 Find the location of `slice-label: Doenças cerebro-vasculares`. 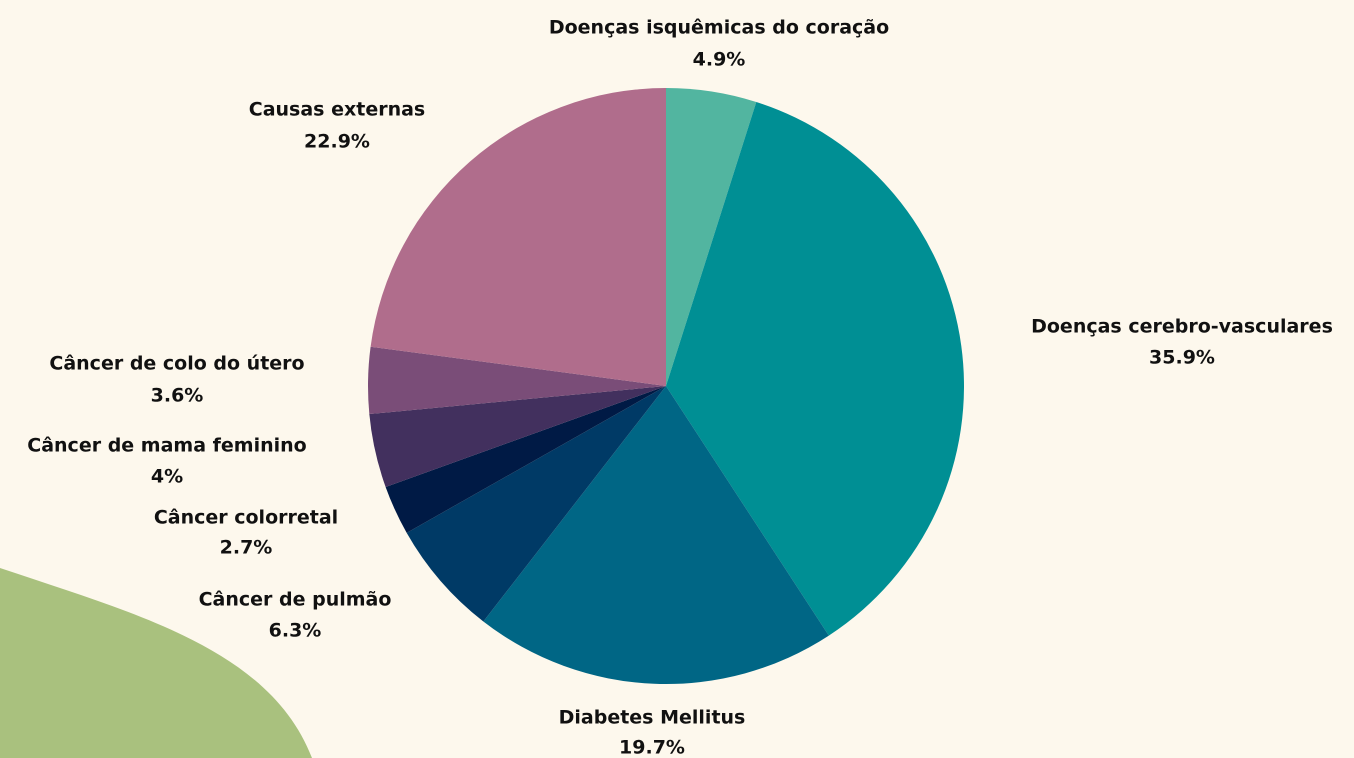

slice-label: Doenças cerebro-vasculares is located at coordinates (1182, 327).